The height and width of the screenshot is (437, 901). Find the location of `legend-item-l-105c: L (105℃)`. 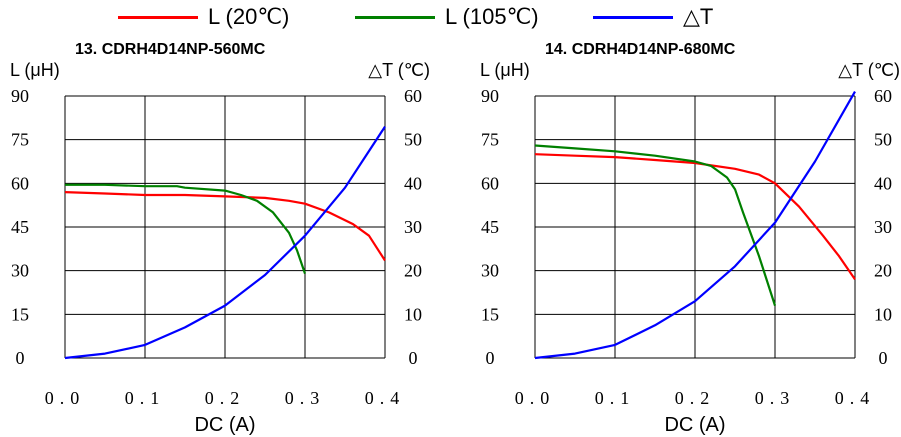

legend-item-l-105c: L (105℃) is located at coordinates (447, 17).